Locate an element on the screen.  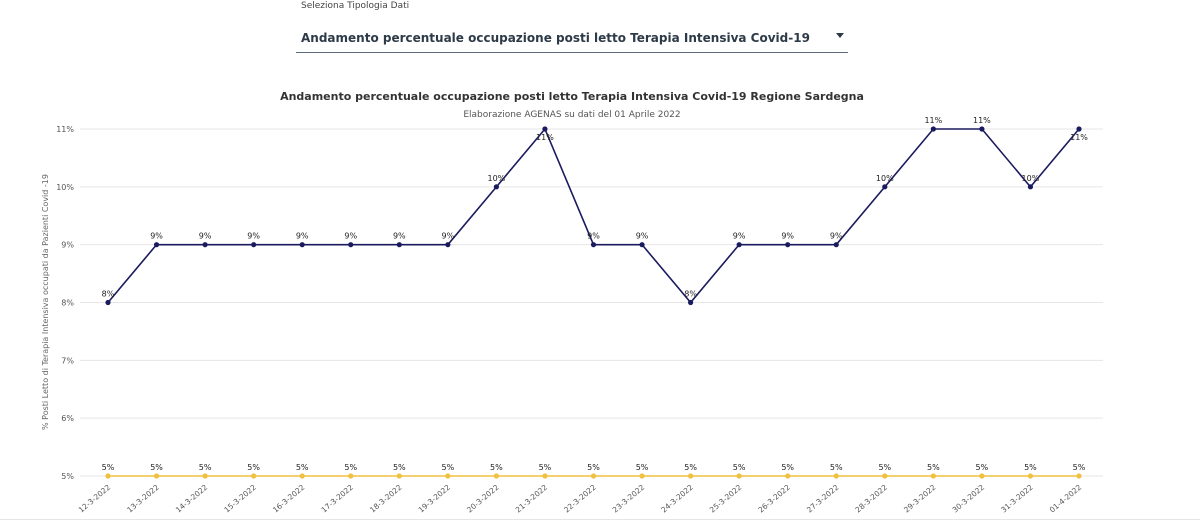
chevron-down-icon is located at coordinates (840, 35).